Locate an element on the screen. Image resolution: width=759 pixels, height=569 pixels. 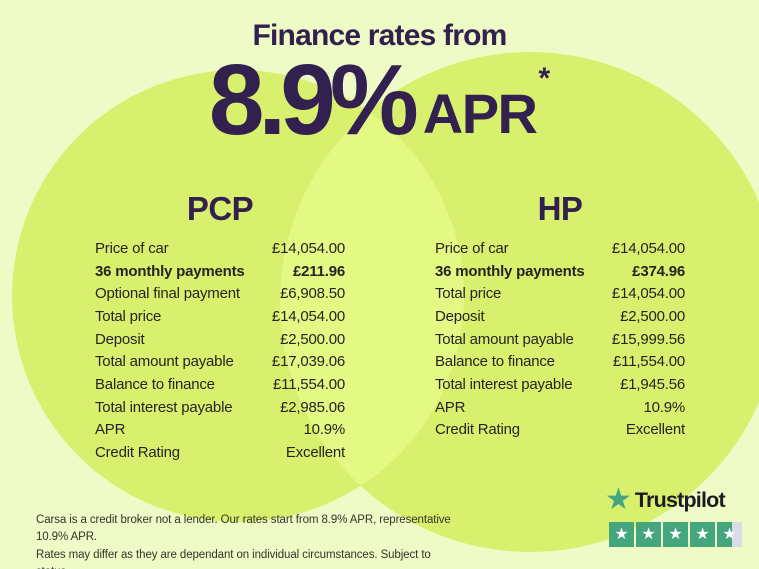
table-row: Optional final payment £6,908.50 is located at coordinates (220, 293).